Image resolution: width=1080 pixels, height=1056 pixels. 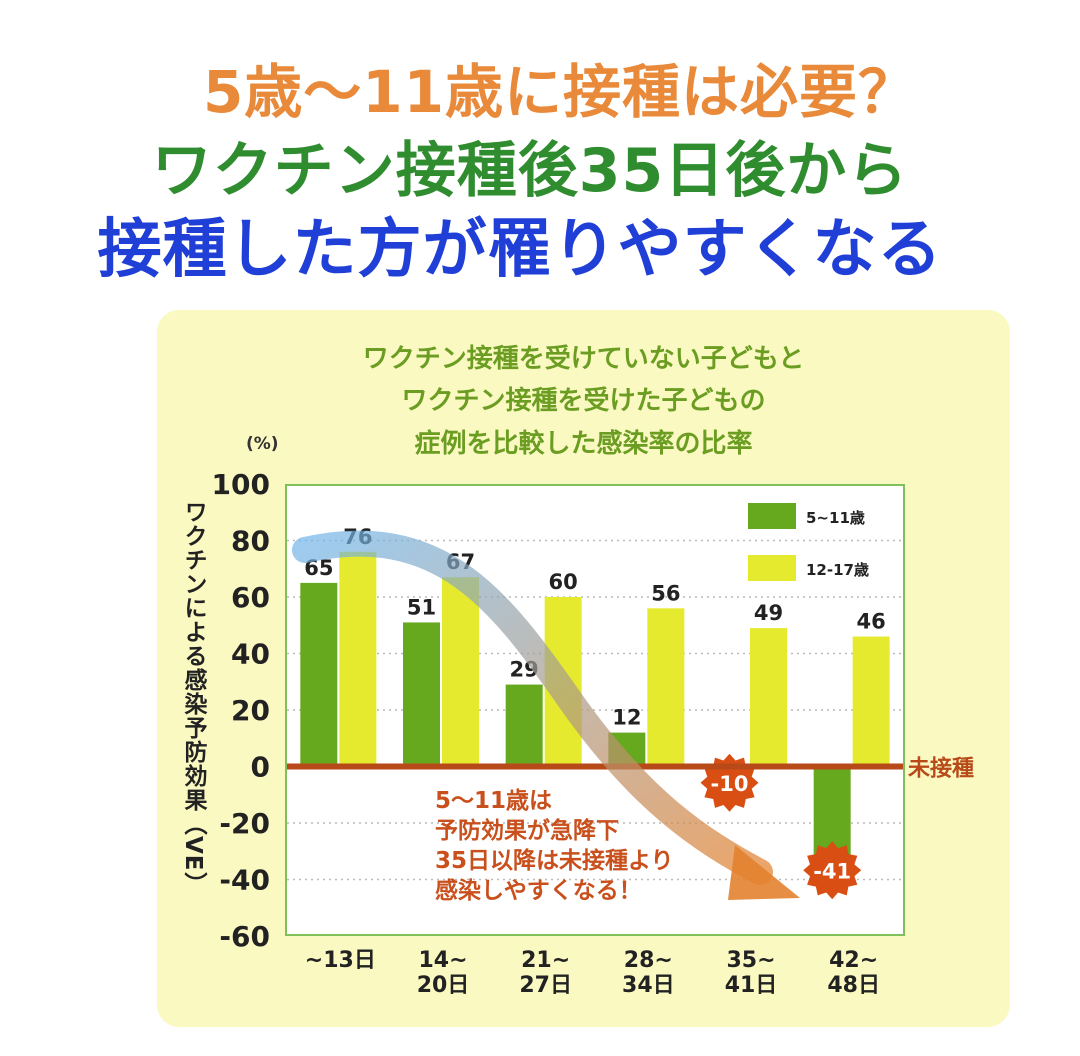 I want to click on annotation-line: 5～11歳は, so click(x=493, y=801).